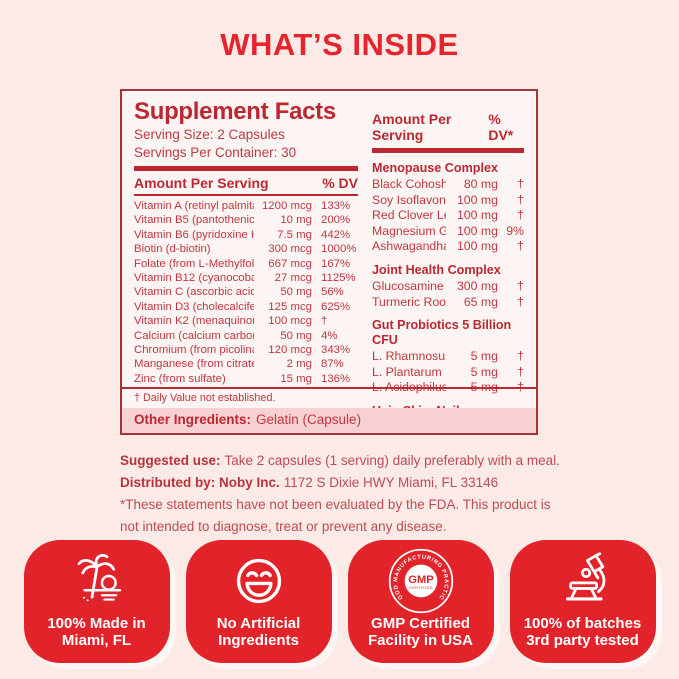 This screenshot has width=679, height=679. Describe the element at coordinates (290, 306) in the screenshot. I see `ingredient-amount: 125 mcg` at that location.